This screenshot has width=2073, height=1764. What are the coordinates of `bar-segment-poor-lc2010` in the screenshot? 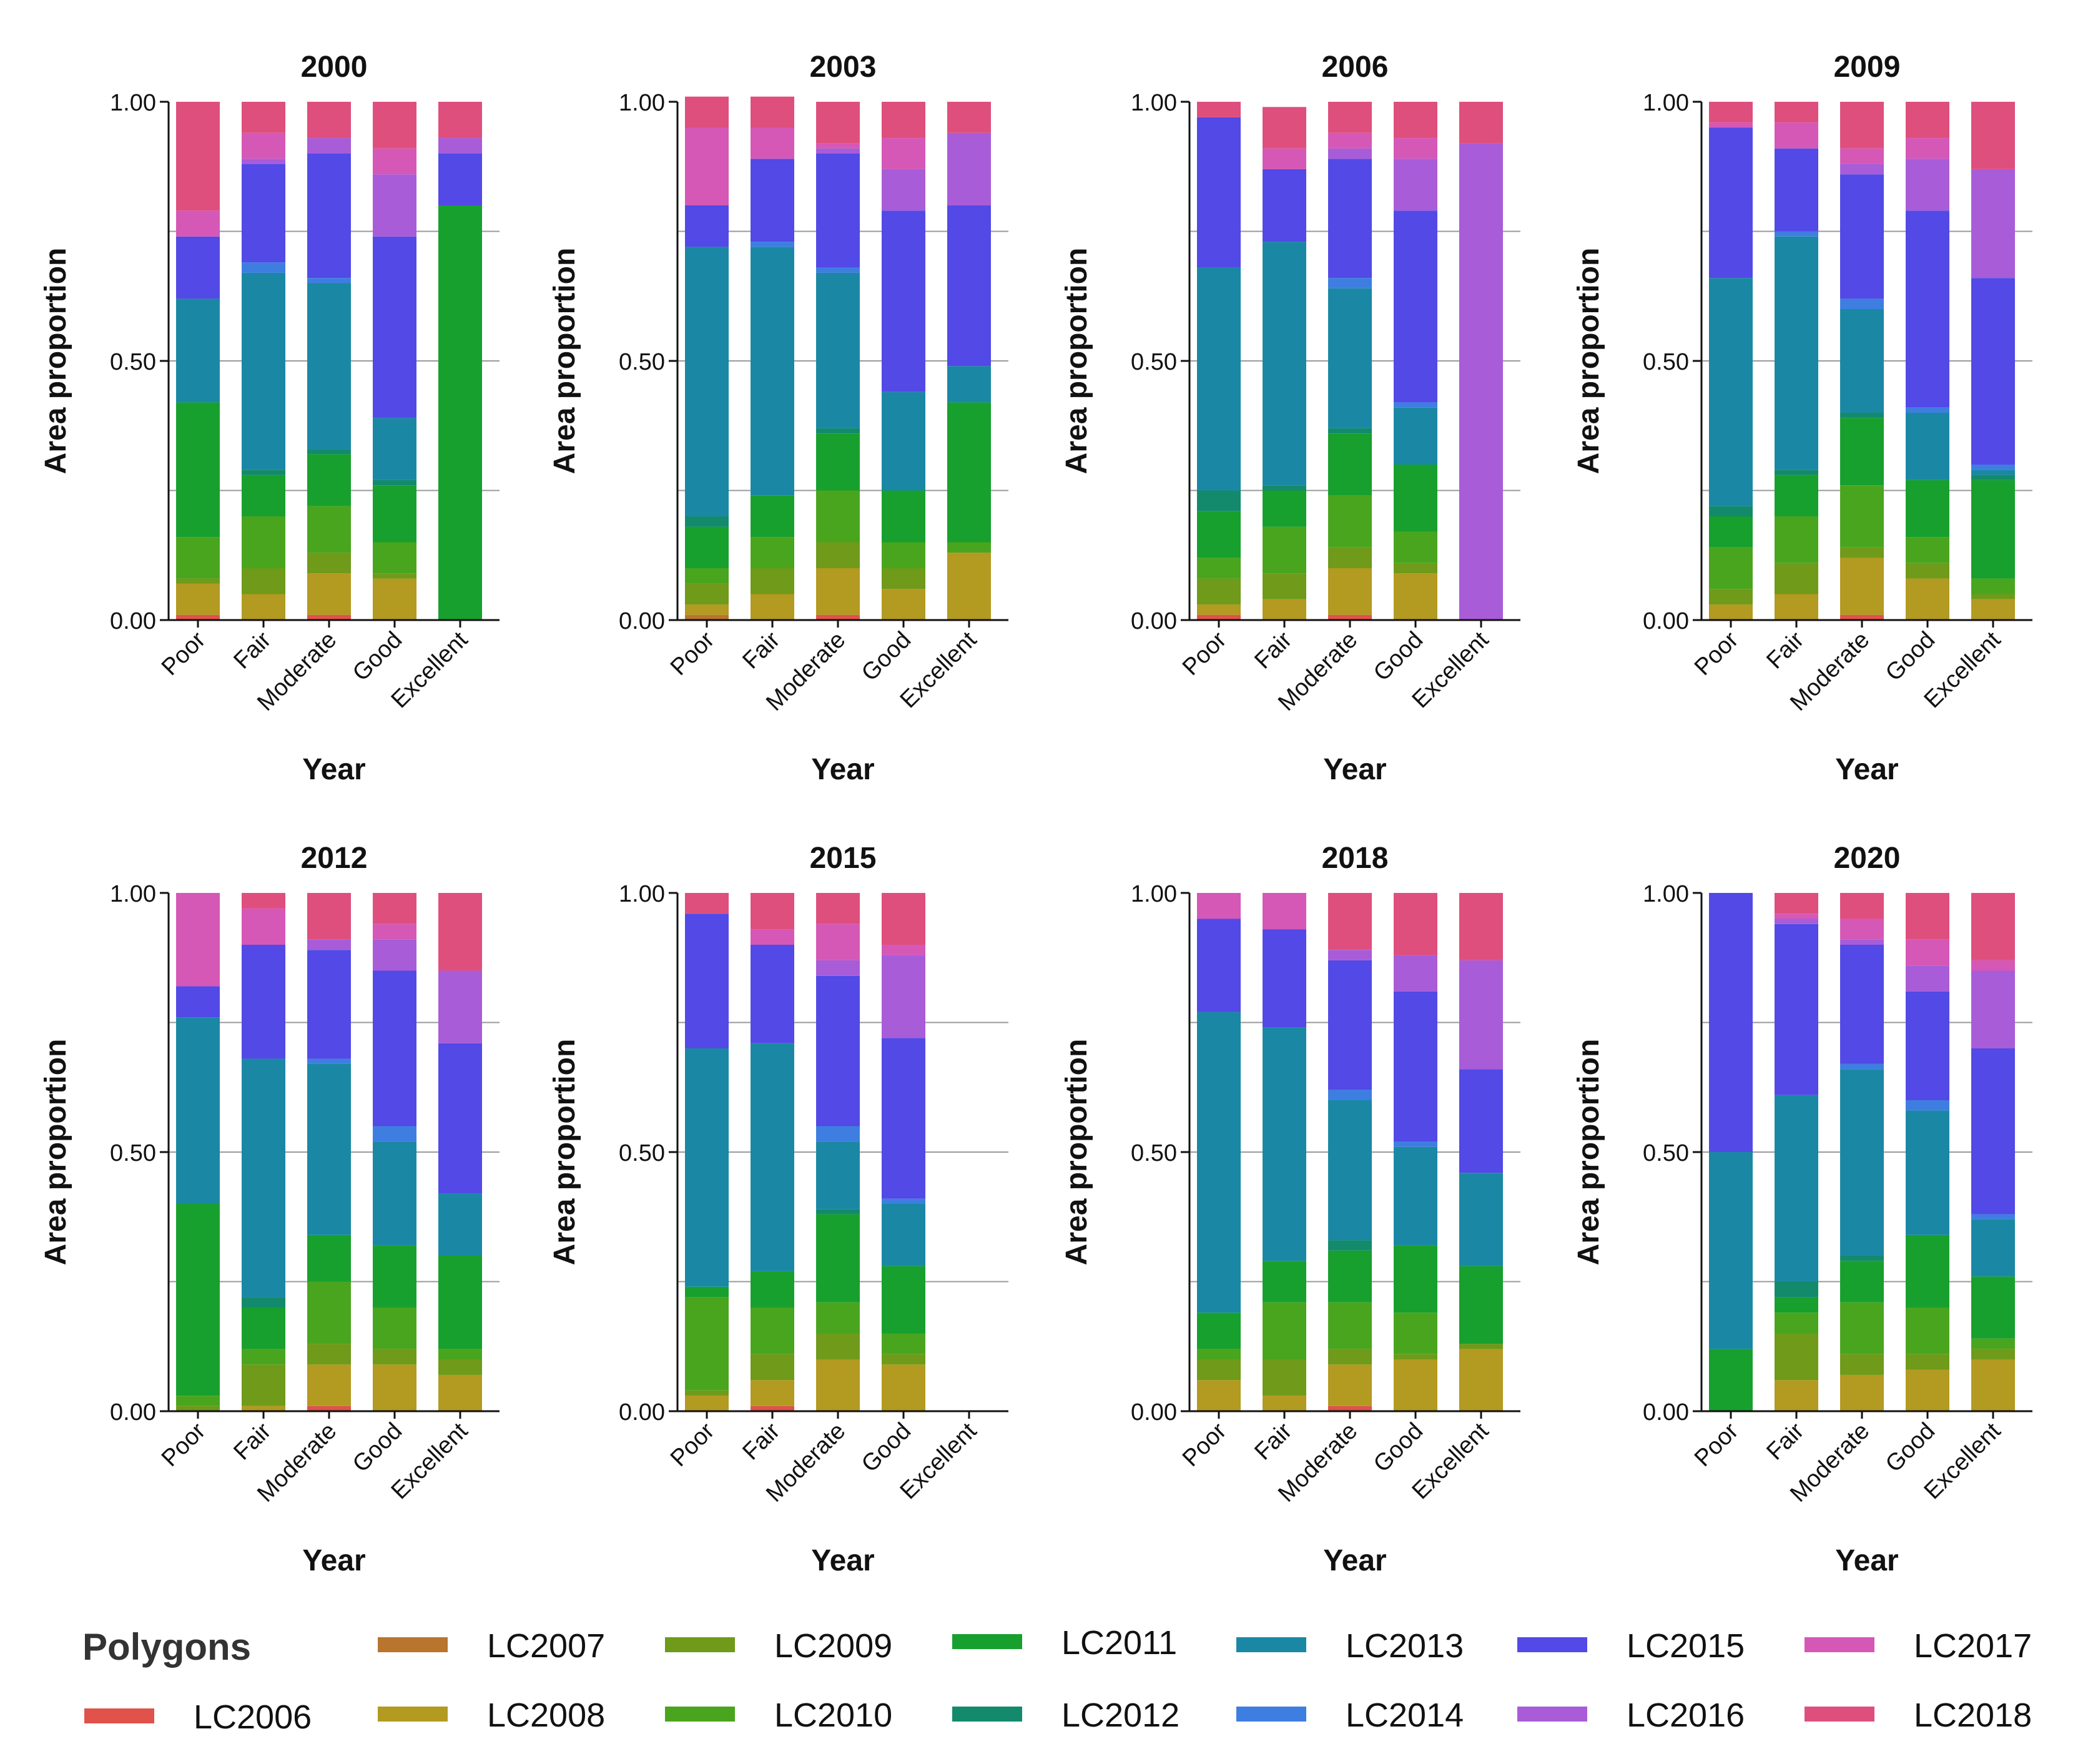 It's located at (1219, 568).